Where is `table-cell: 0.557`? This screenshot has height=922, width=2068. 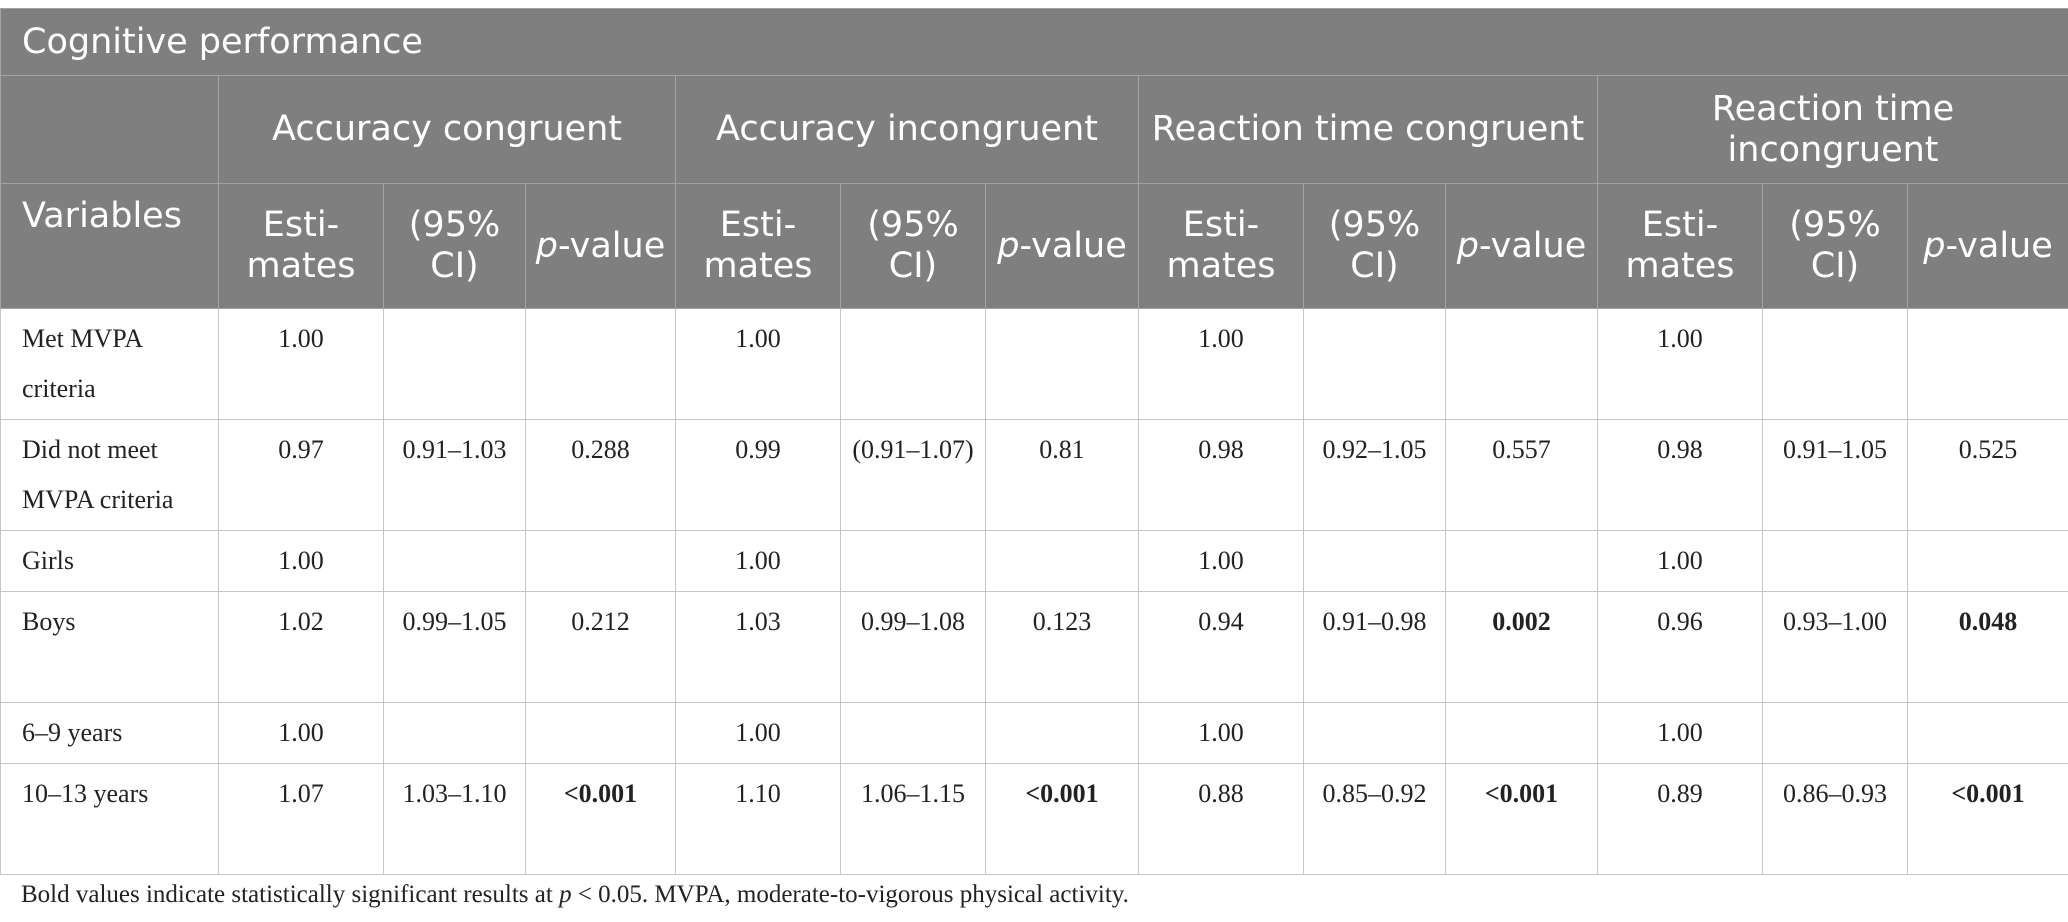
table-cell: 0.557 is located at coordinates (1521, 475).